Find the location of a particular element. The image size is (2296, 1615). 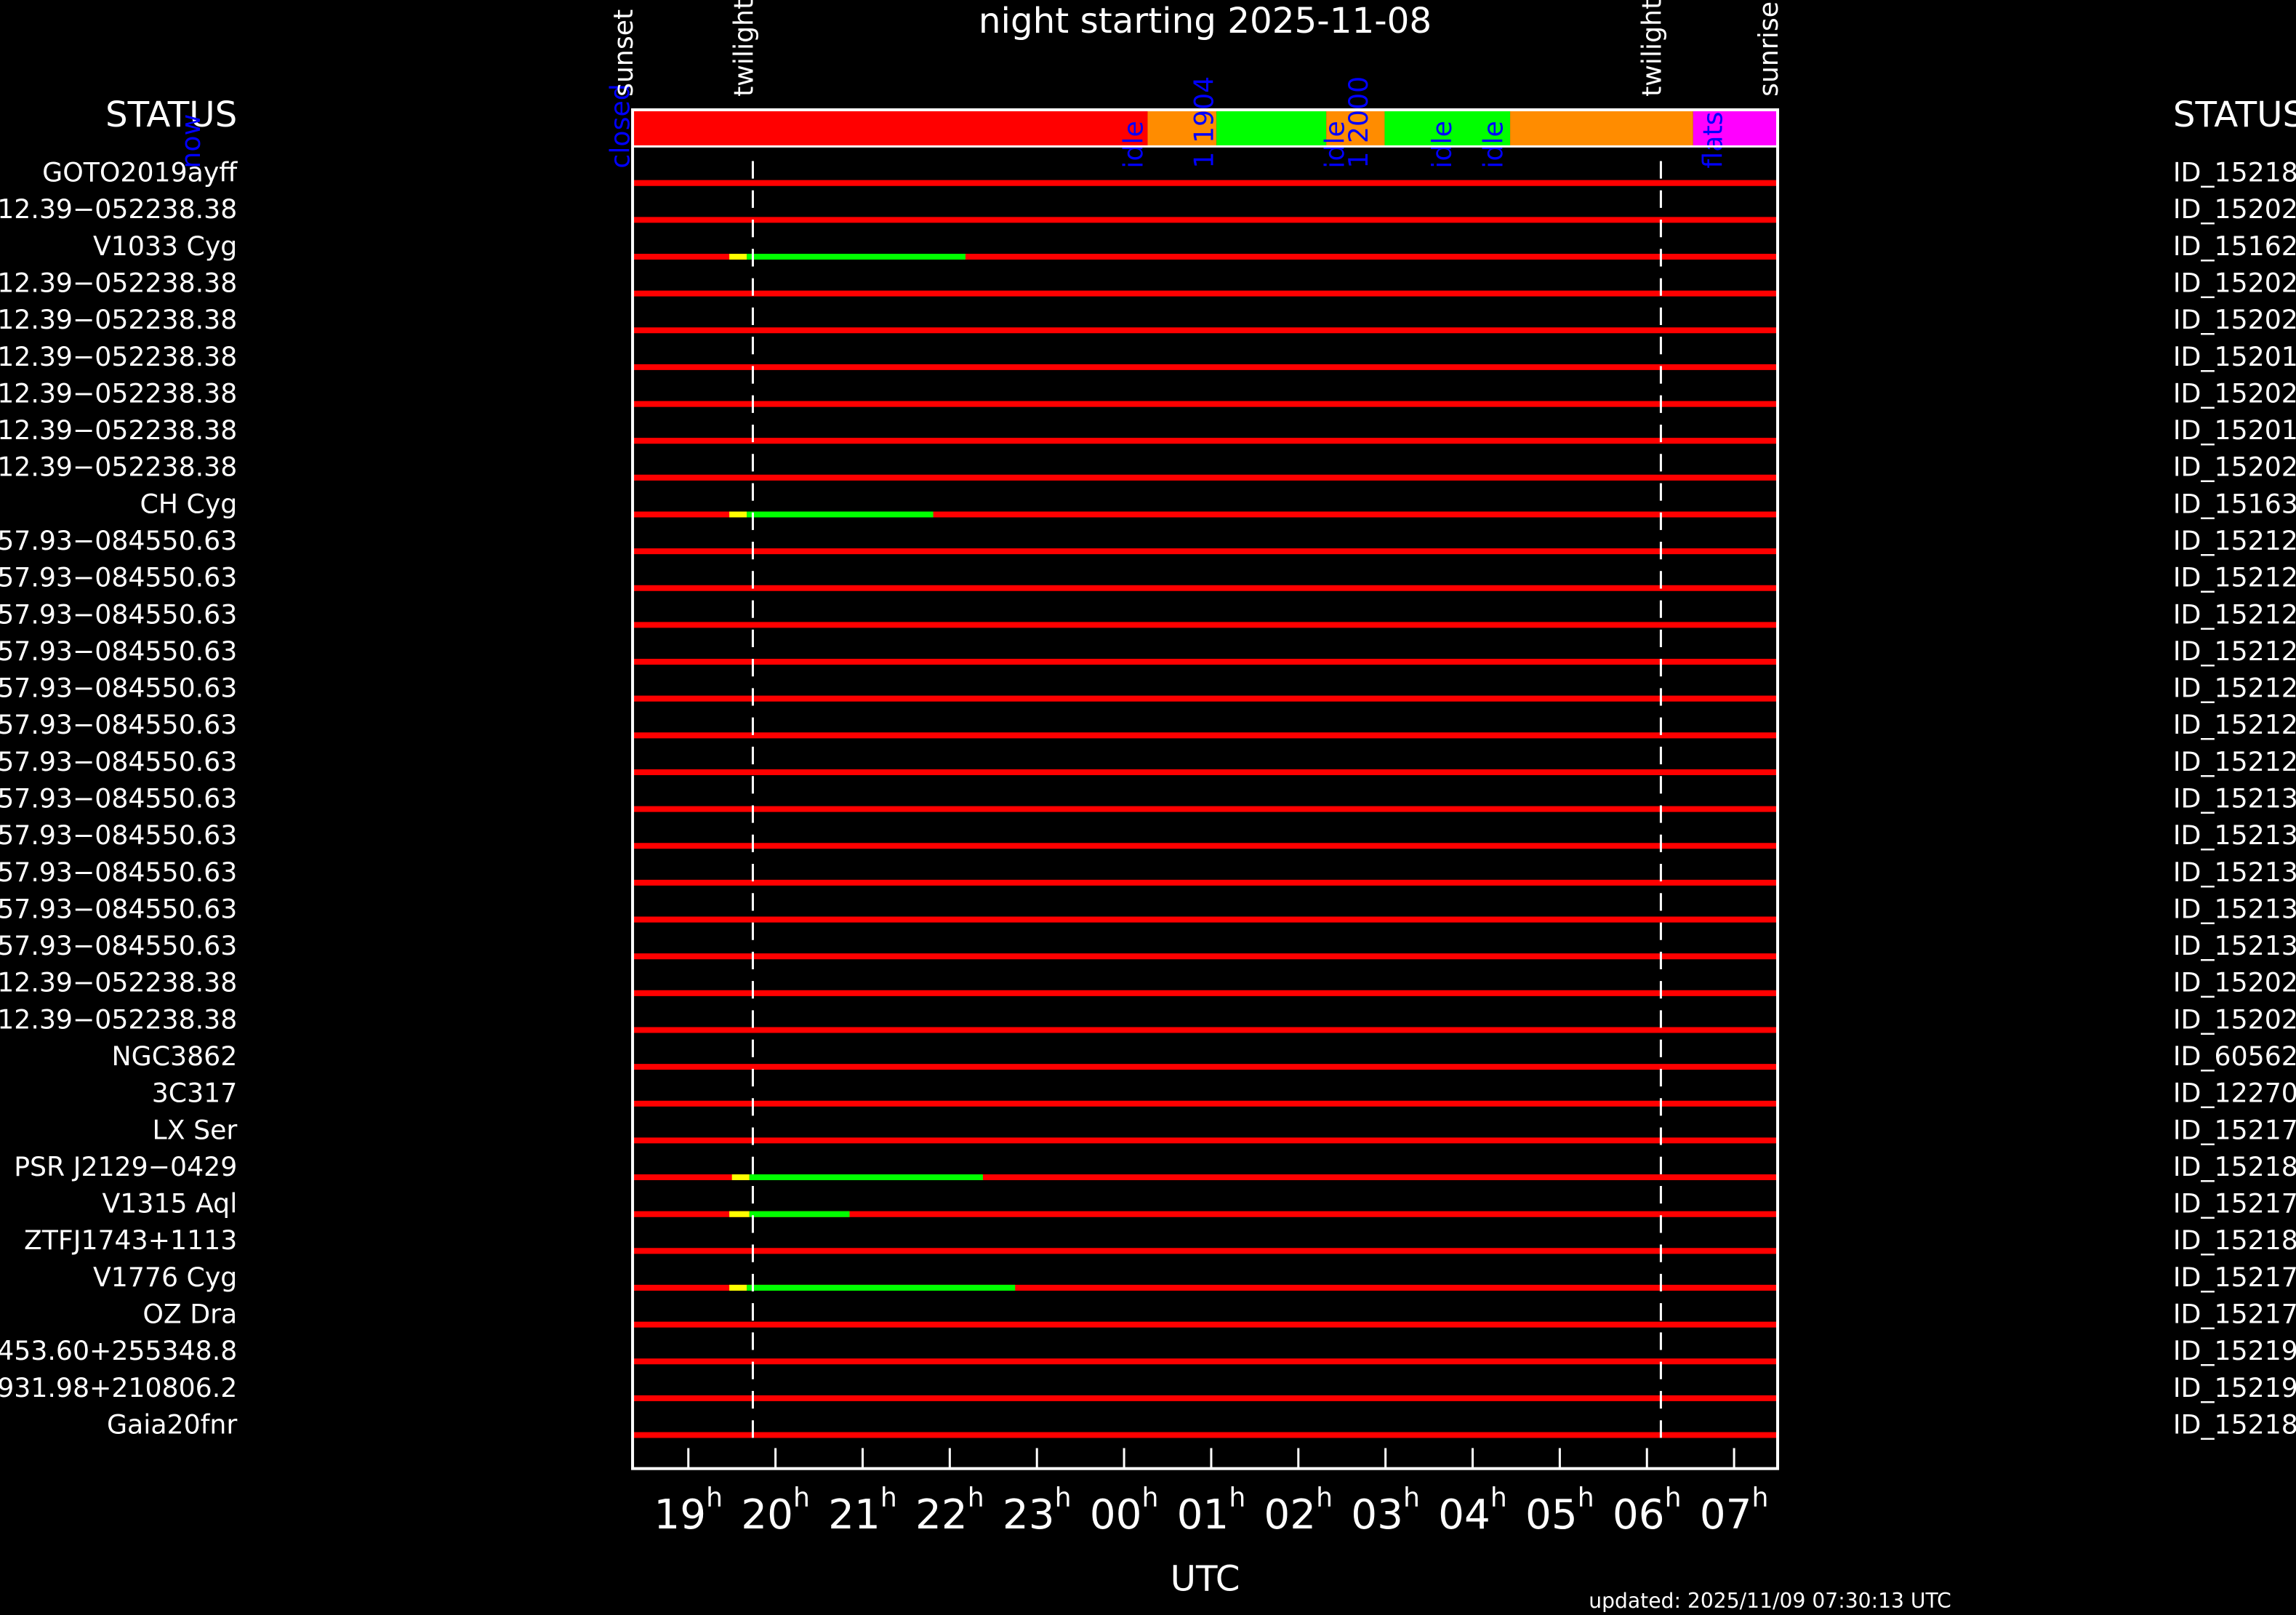

status-label: flats is located at coordinates (1714, 139).